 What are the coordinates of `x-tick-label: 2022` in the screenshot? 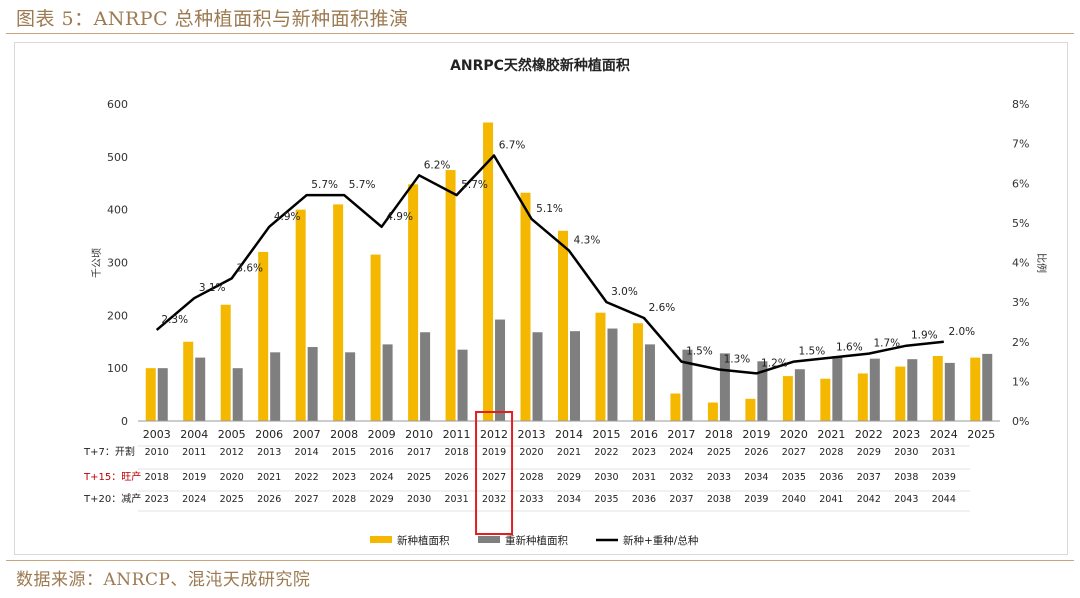 It's located at (869, 434).